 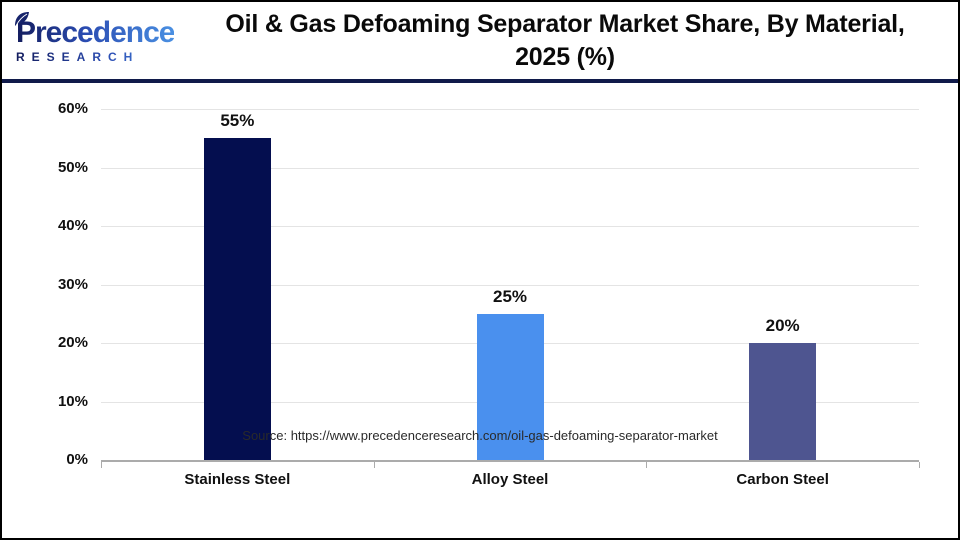 What do you see at coordinates (22, 21) in the screenshot?
I see `leaf-icon` at bounding box center [22, 21].